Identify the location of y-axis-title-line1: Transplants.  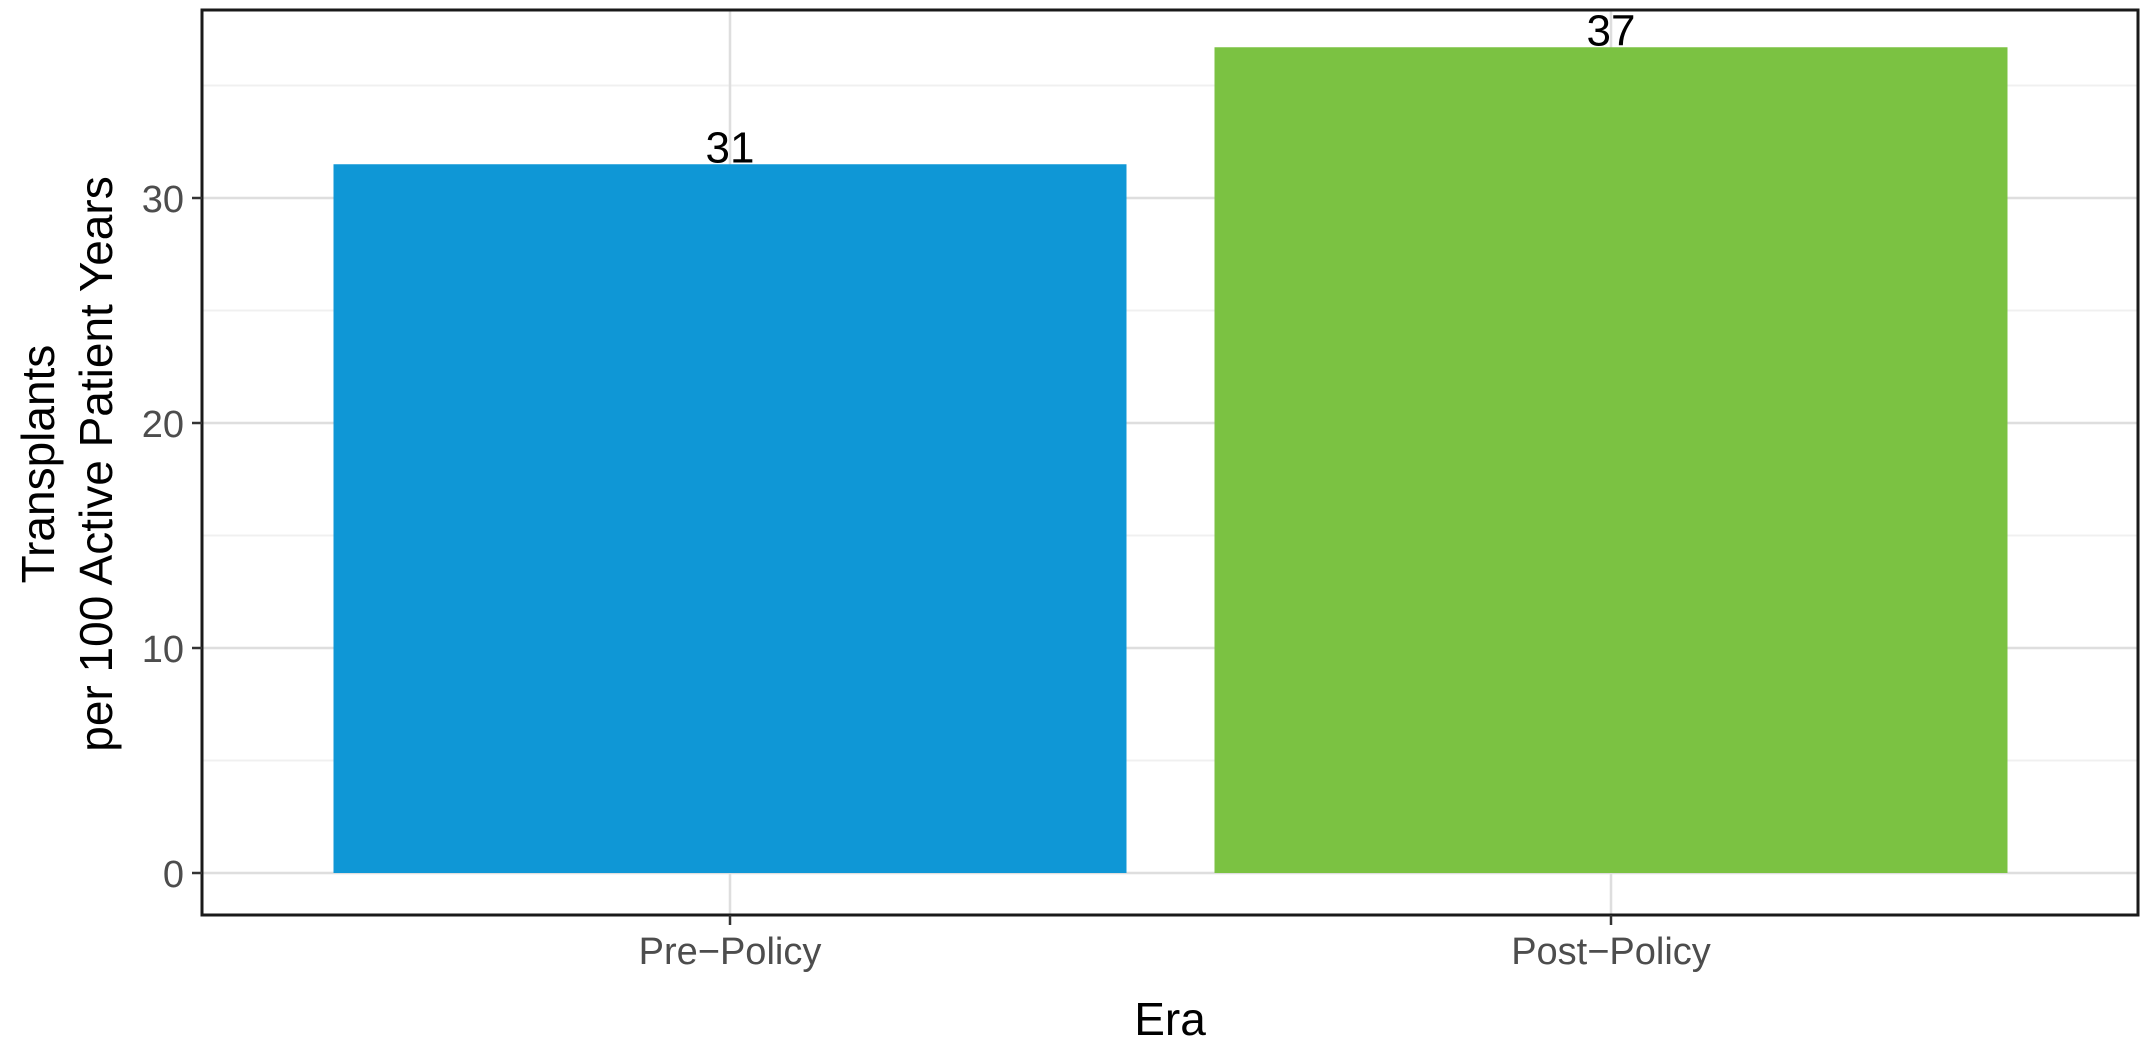
(38, 464).